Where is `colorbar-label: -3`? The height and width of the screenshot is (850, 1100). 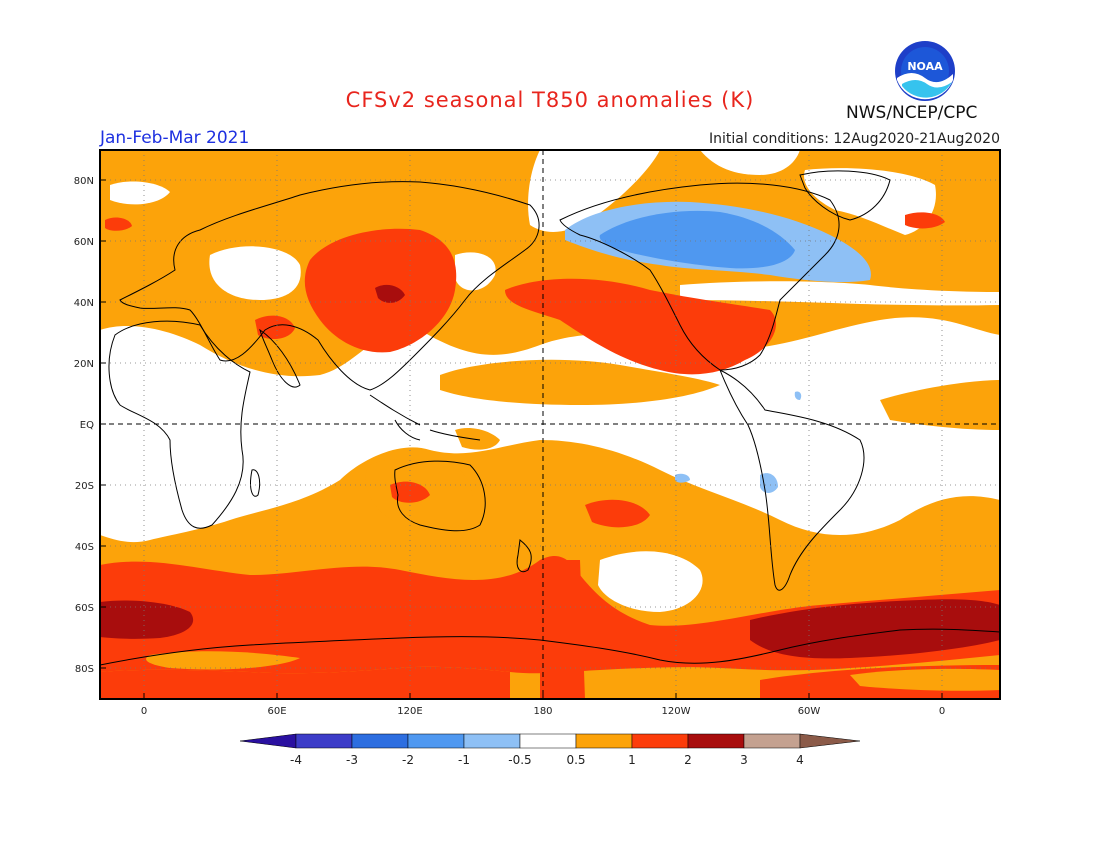 colorbar-label: -3 is located at coordinates (352, 760).